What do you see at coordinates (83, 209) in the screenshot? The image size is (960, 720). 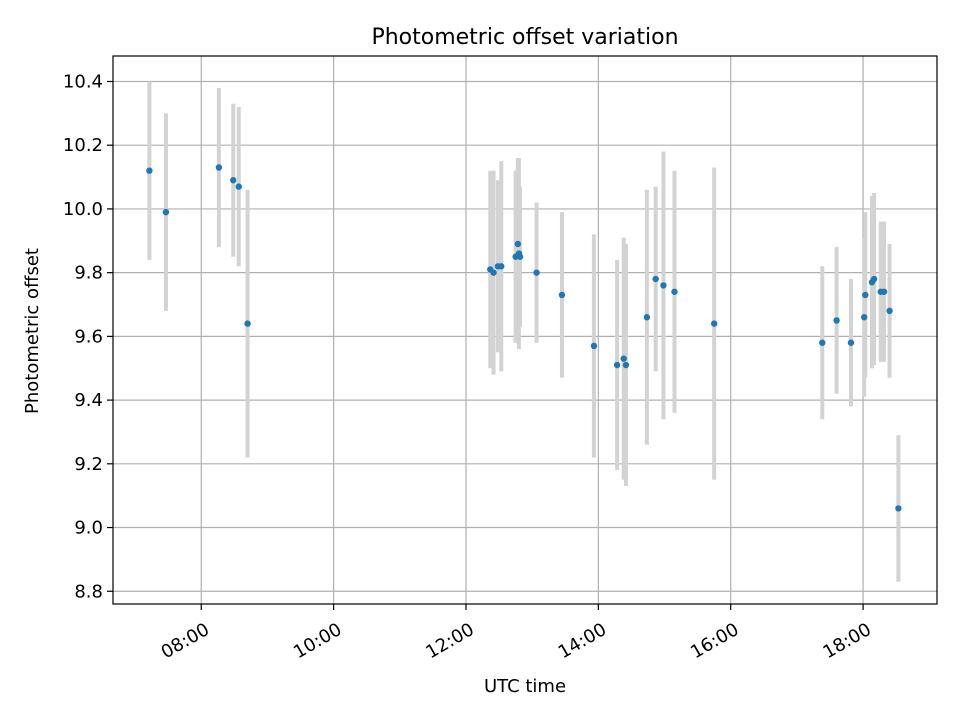 I see `y-tick-label: 10.0` at bounding box center [83, 209].